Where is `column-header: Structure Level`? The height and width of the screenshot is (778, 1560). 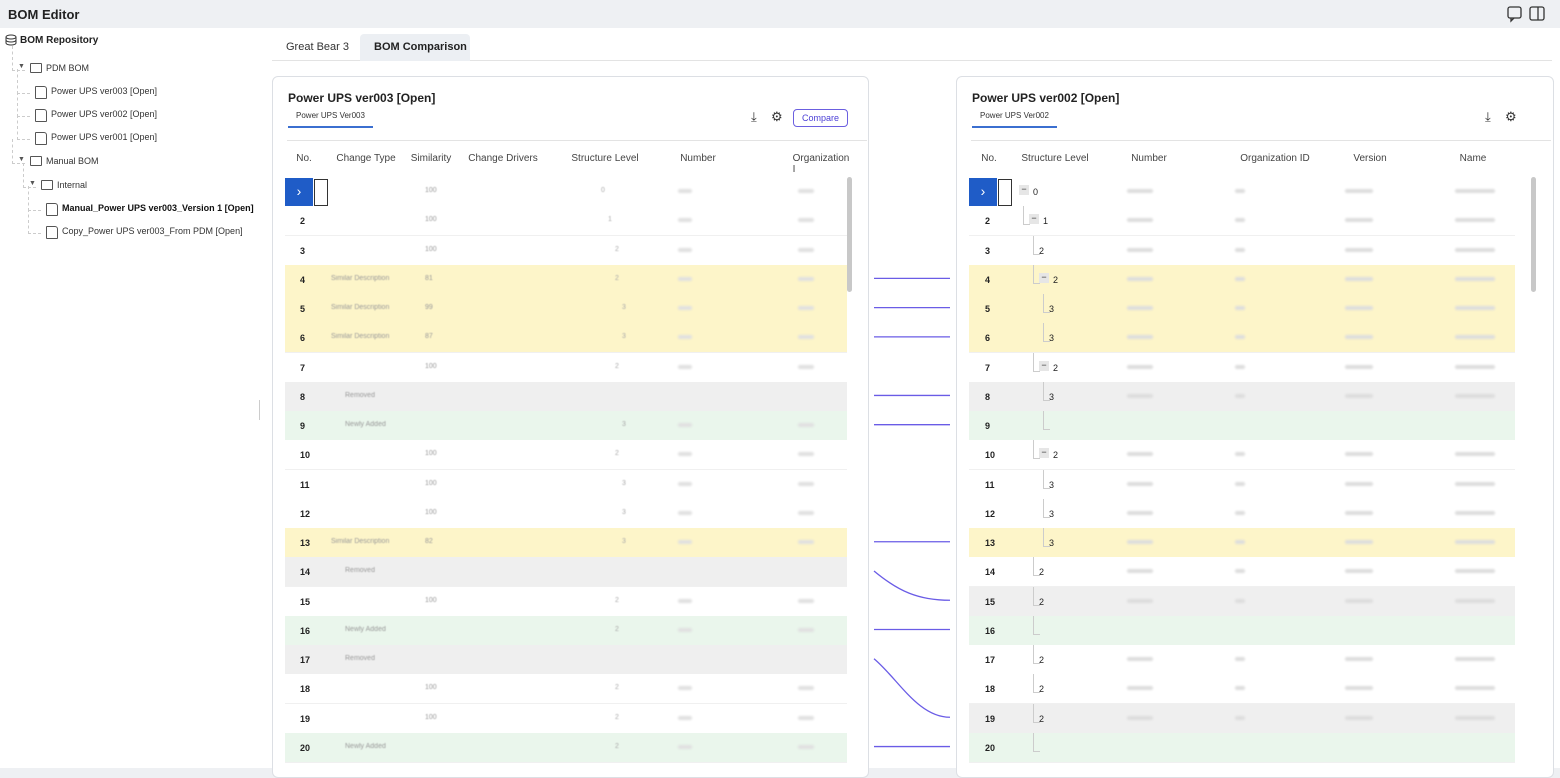 column-header: Structure Level is located at coordinates (605, 158).